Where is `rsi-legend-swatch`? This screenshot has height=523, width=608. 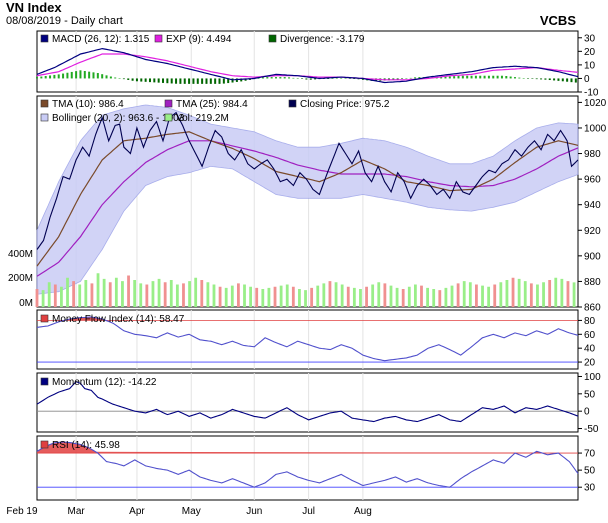
rsi-legend-swatch is located at coordinates (44, 444).